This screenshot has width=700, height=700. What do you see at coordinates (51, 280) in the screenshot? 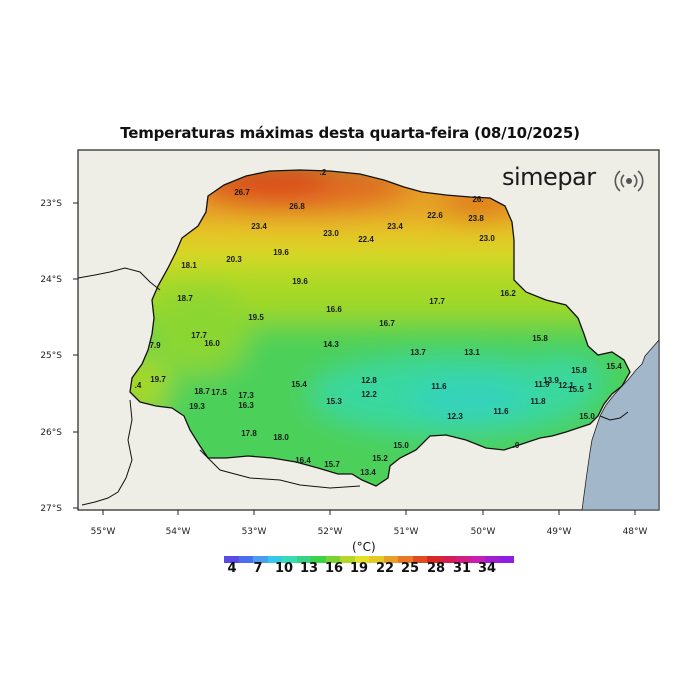
I see `lat-tick-label: 24°S` at bounding box center [51, 280].